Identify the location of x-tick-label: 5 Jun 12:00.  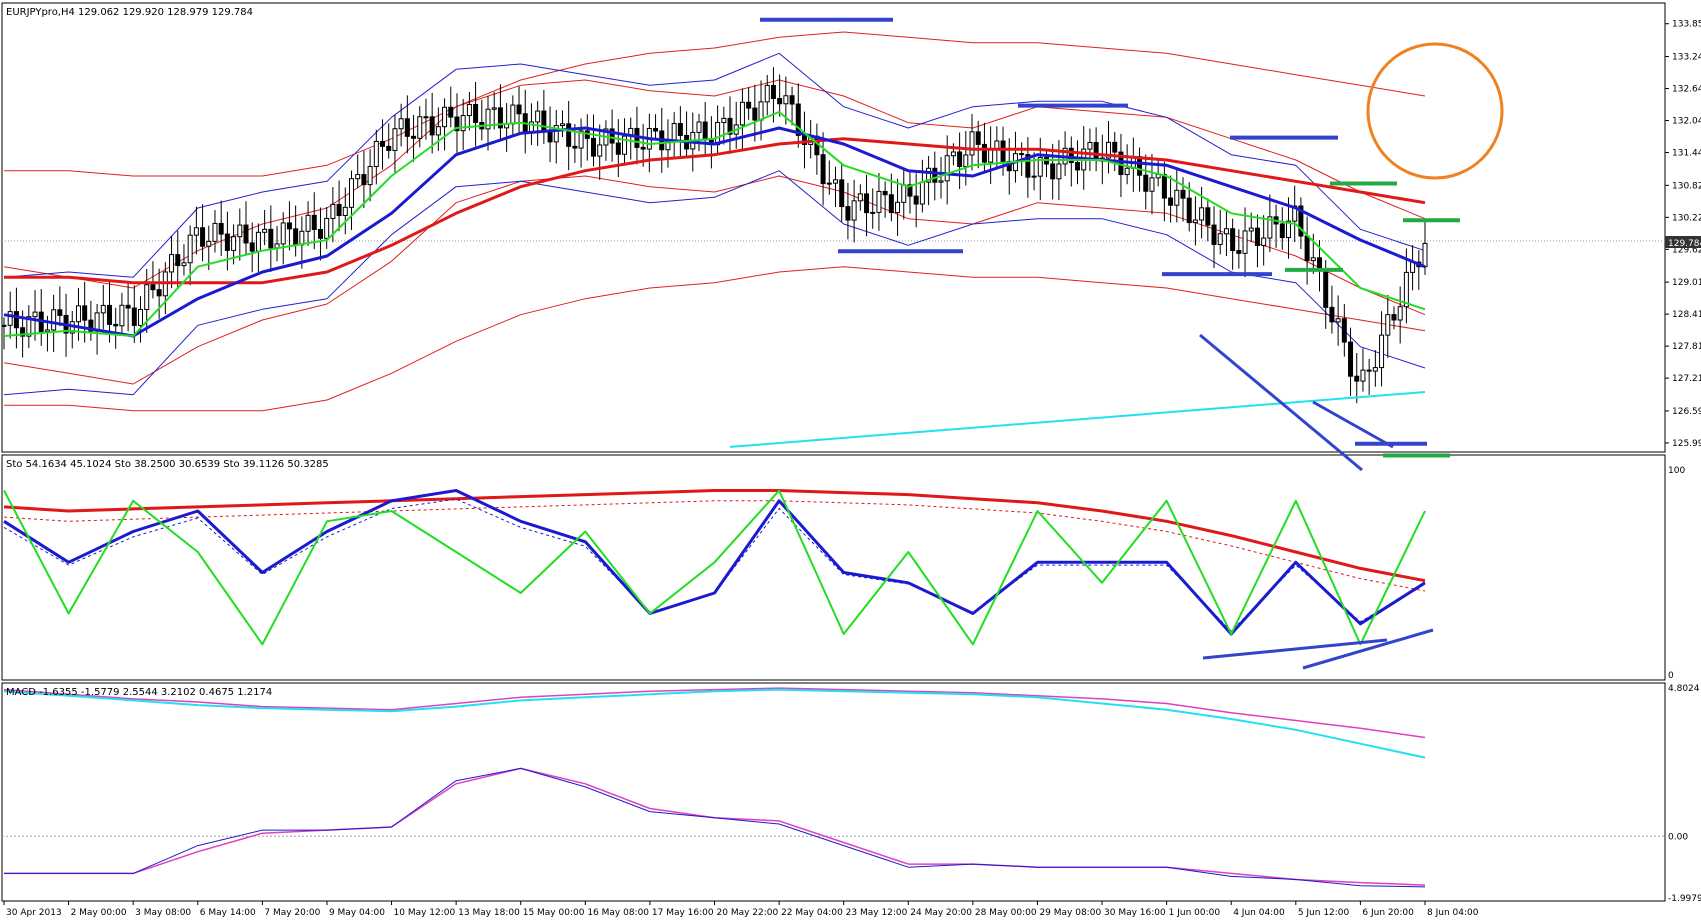
(1324, 913).